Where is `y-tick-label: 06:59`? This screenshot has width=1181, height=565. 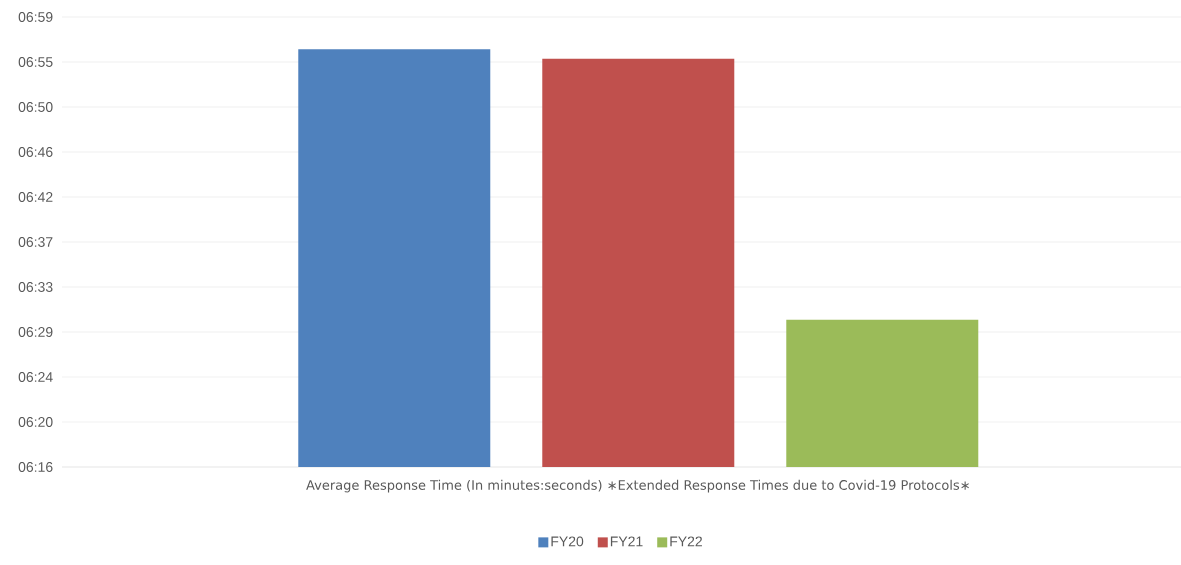
y-tick-label: 06:59 is located at coordinates (35, 17).